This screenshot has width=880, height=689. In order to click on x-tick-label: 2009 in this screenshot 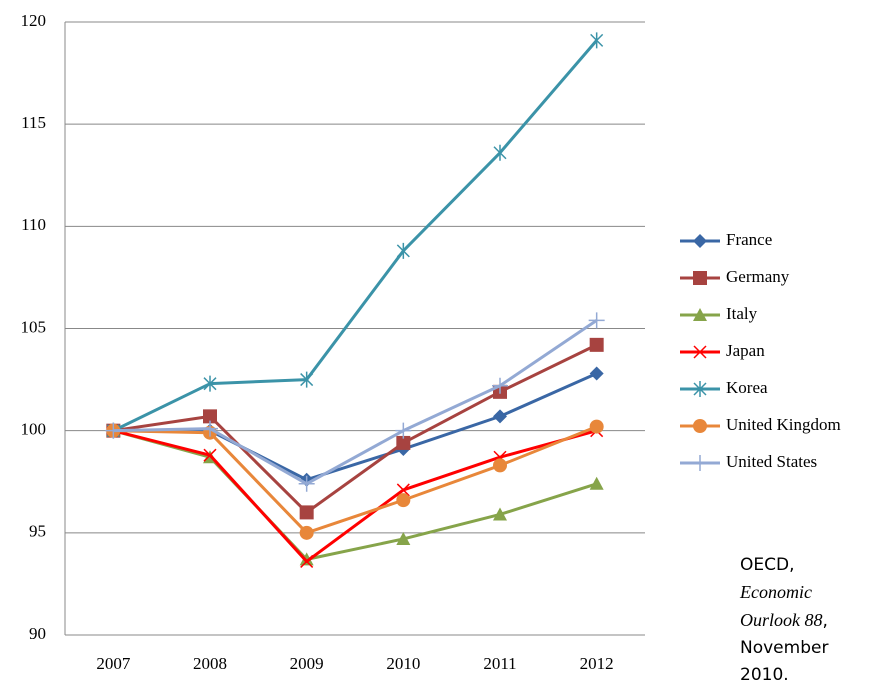, I will do `click(307, 663)`.